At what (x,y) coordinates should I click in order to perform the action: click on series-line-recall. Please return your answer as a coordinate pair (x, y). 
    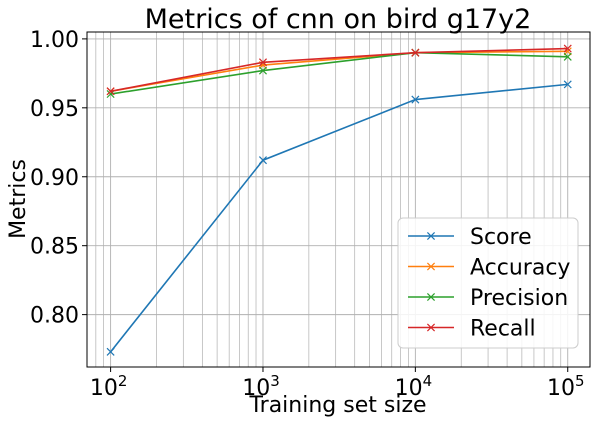
    Looking at the image, I should click on (339, 70).